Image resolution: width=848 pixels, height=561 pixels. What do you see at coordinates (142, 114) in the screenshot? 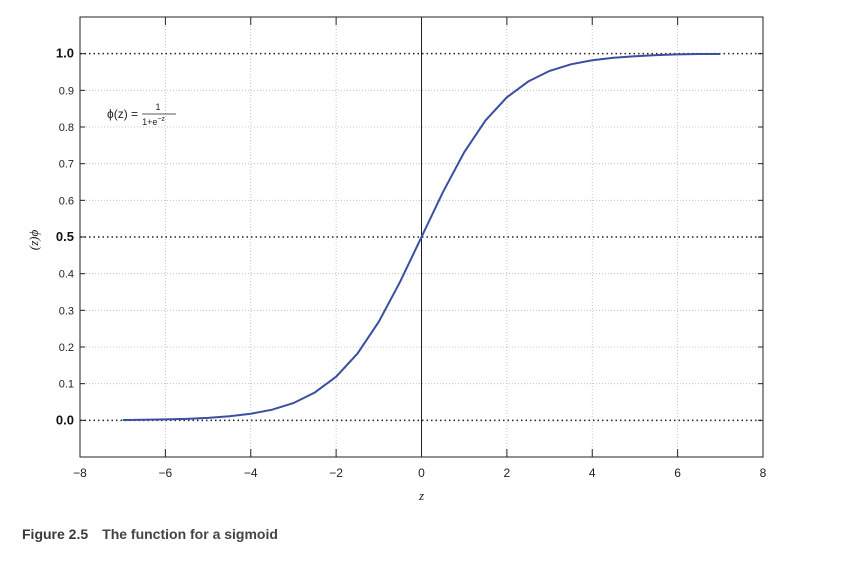
I see `formula-annotation: ϕ(z) = 1 1+e−z` at bounding box center [142, 114].